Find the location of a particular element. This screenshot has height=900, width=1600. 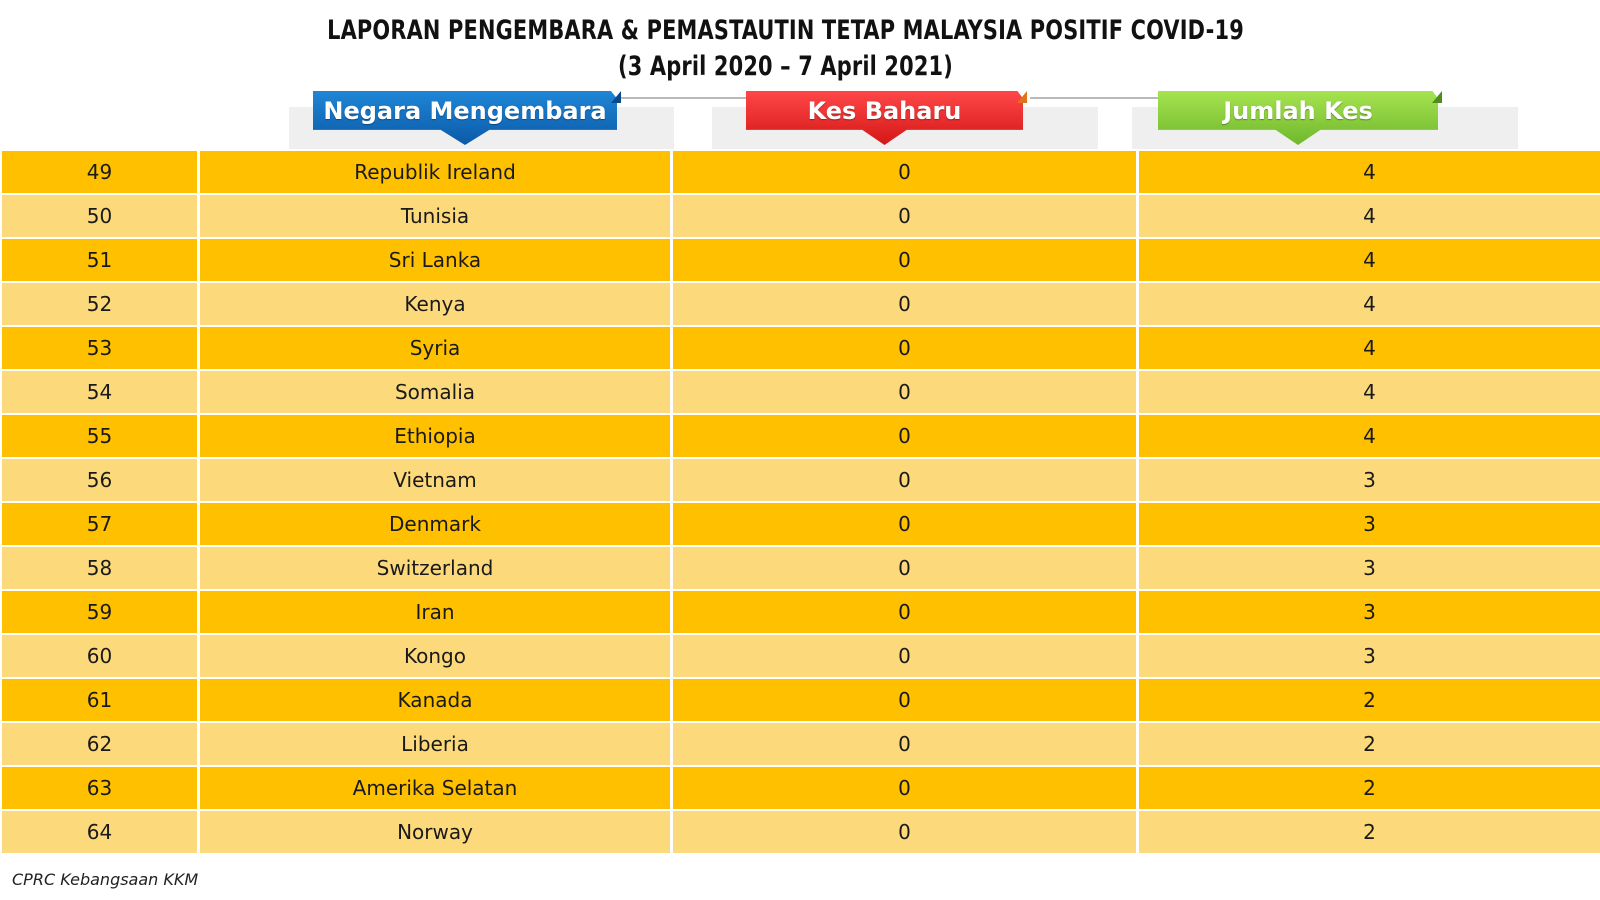

header-fold-green is located at coordinates (1437, 97).